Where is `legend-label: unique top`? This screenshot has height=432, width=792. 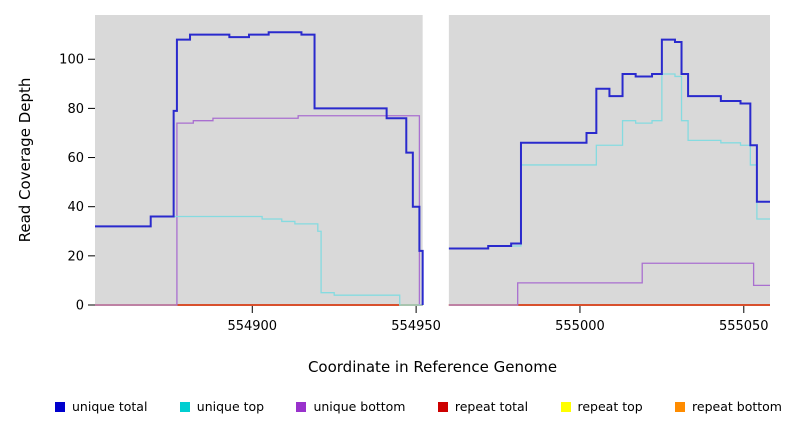
legend-label: unique top is located at coordinates (230, 406).